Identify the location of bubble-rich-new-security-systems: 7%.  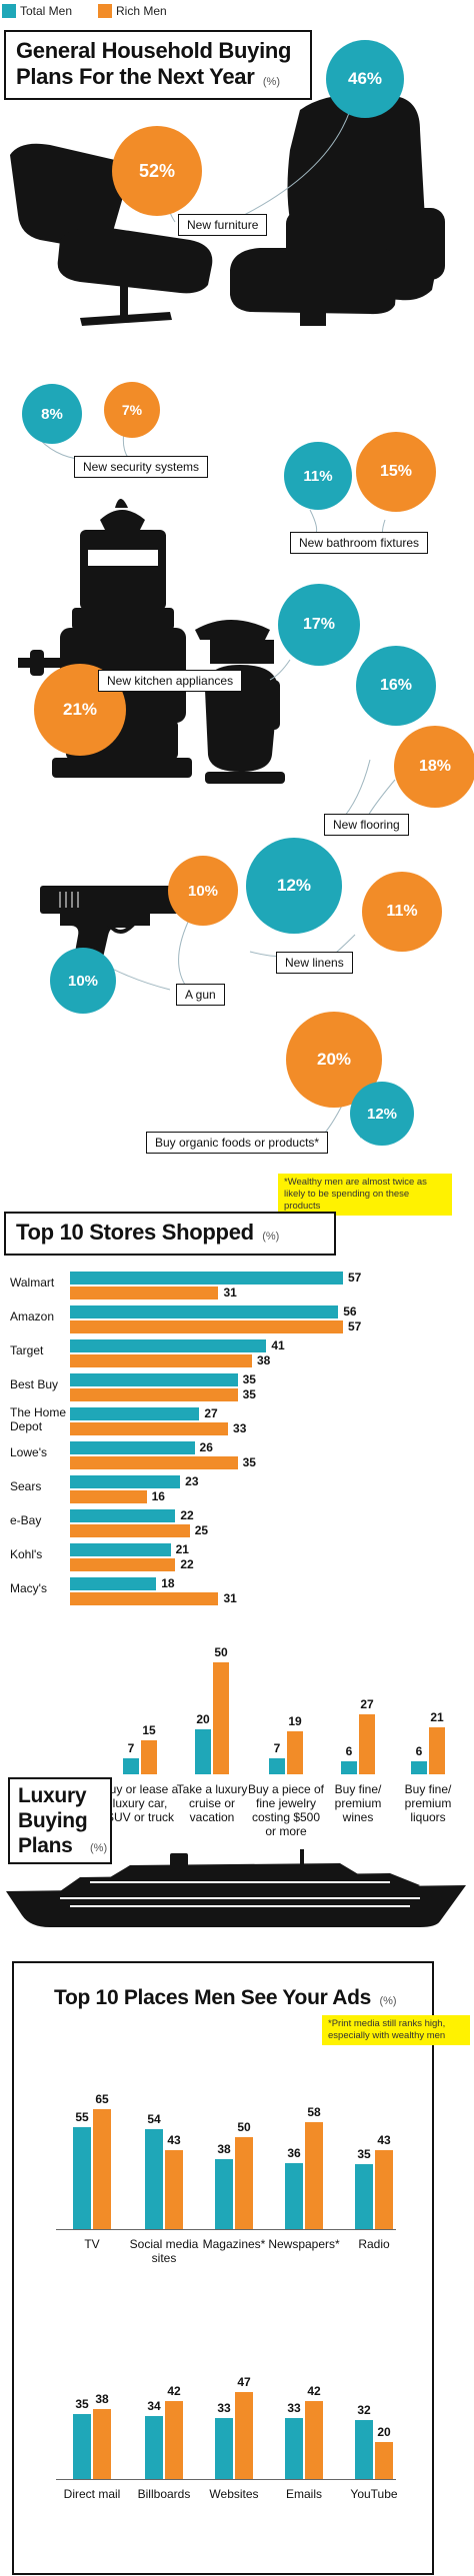
(132, 410).